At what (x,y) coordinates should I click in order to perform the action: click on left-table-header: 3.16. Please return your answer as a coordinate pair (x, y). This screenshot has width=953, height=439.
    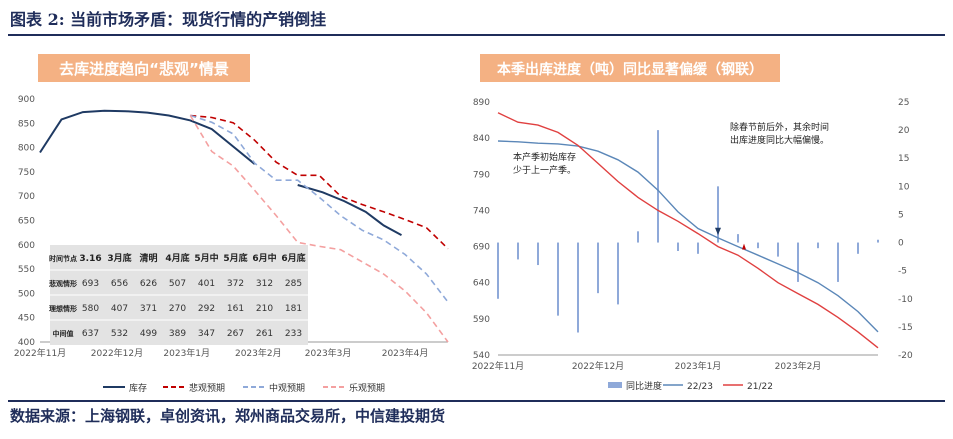
    Looking at the image, I should click on (90, 259).